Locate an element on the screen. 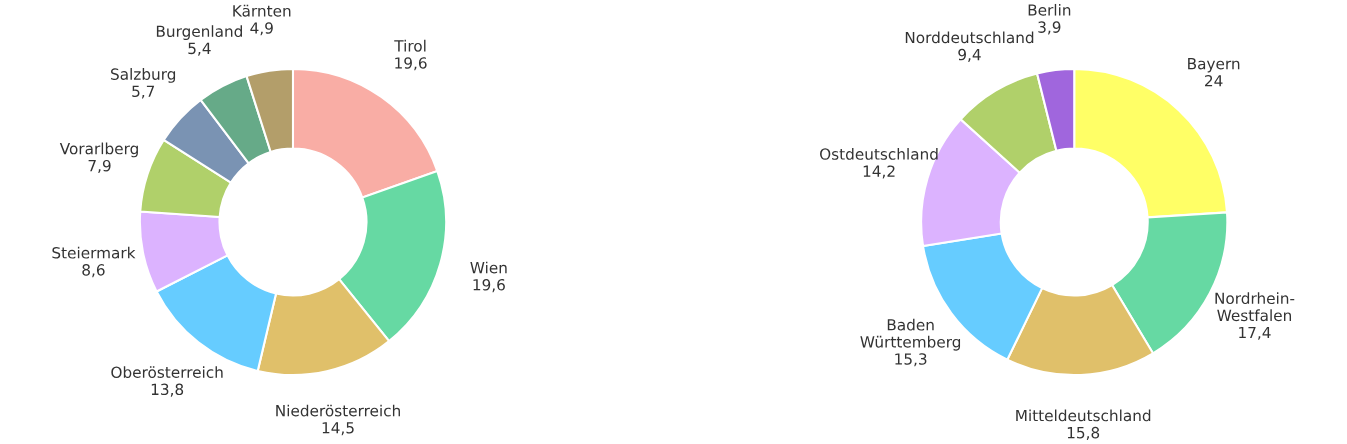 Image resolution: width=1347 pixels, height=444 pixels. data-label: 24 is located at coordinates (1214, 80).